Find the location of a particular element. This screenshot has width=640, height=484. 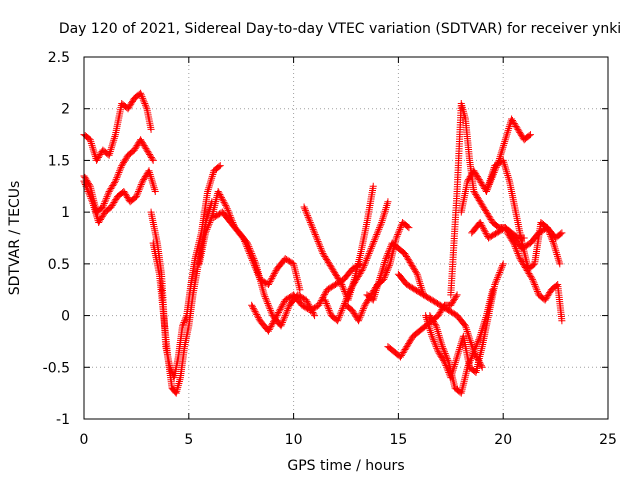

x-tick-label: 0 is located at coordinates (84, 440).